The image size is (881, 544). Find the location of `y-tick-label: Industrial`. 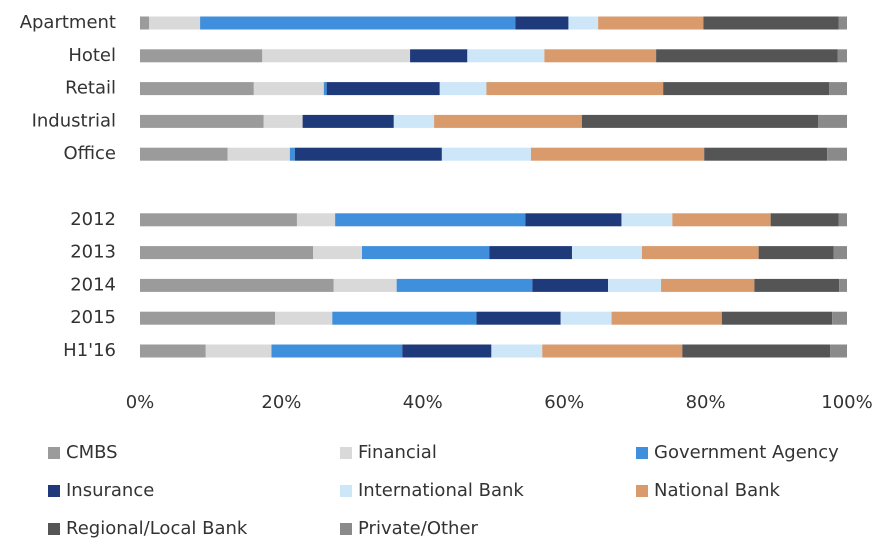

y-tick-label: Industrial is located at coordinates (74, 120).